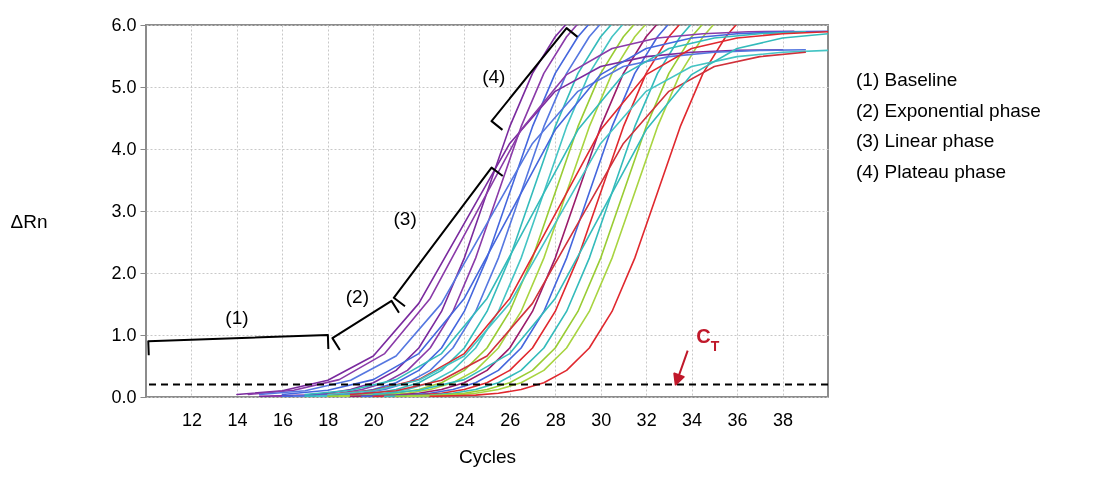 The width and height of the screenshot is (1097, 482). Describe the element at coordinates (124, 396) in the screenshot. I see `y-tick-label: 0.0` at that location.